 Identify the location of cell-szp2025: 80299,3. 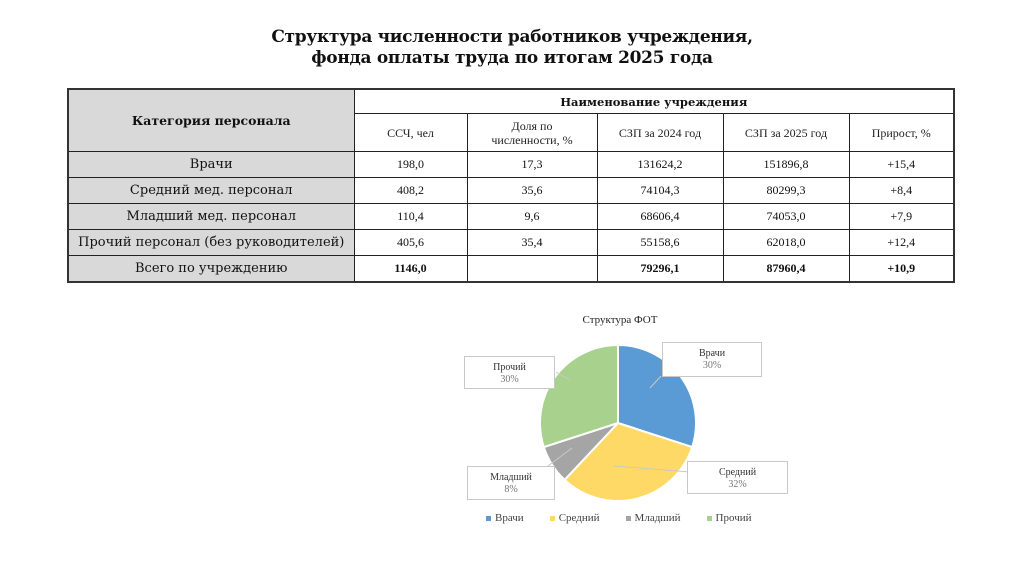
(786, 190).